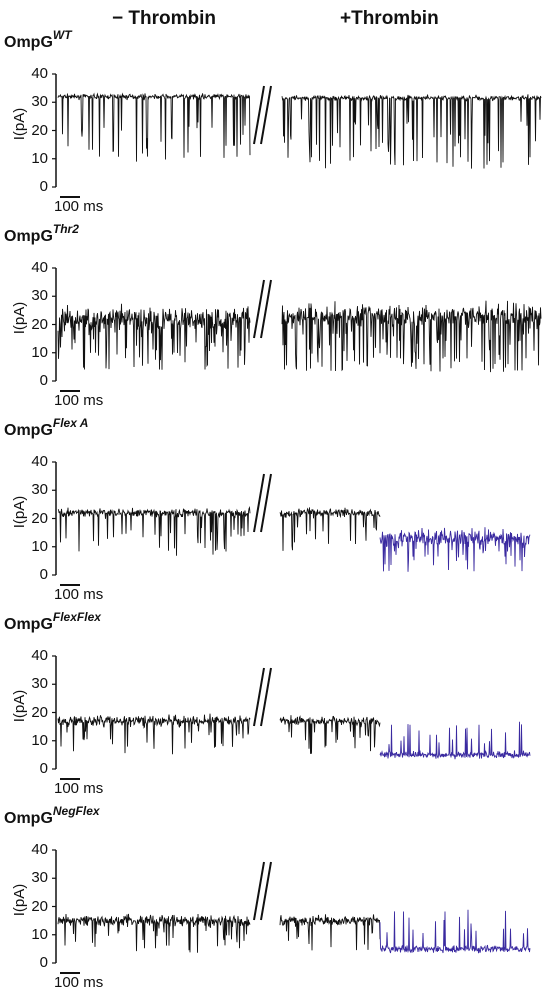 Image resolution: width=550 pixels, height=1000 pixels. Describe the element at coordinates (65, 229) in the screenshot. I see `panel-title-superscript: Thr2` at that location.